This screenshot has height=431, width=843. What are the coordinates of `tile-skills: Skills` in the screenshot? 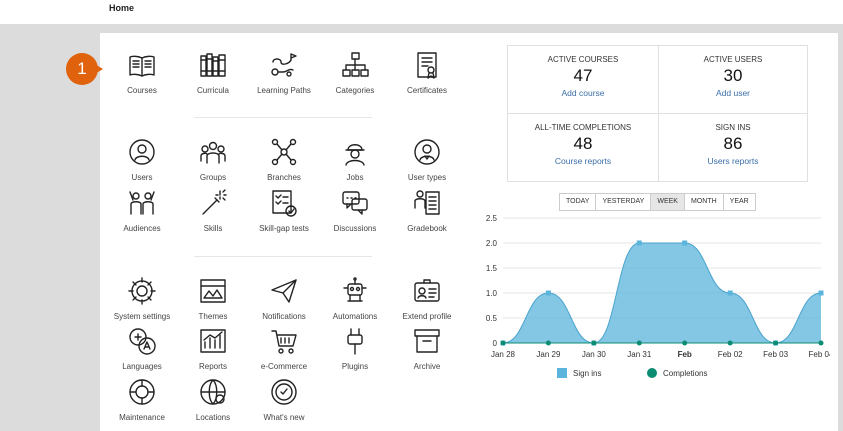 It's located at (213, 210).